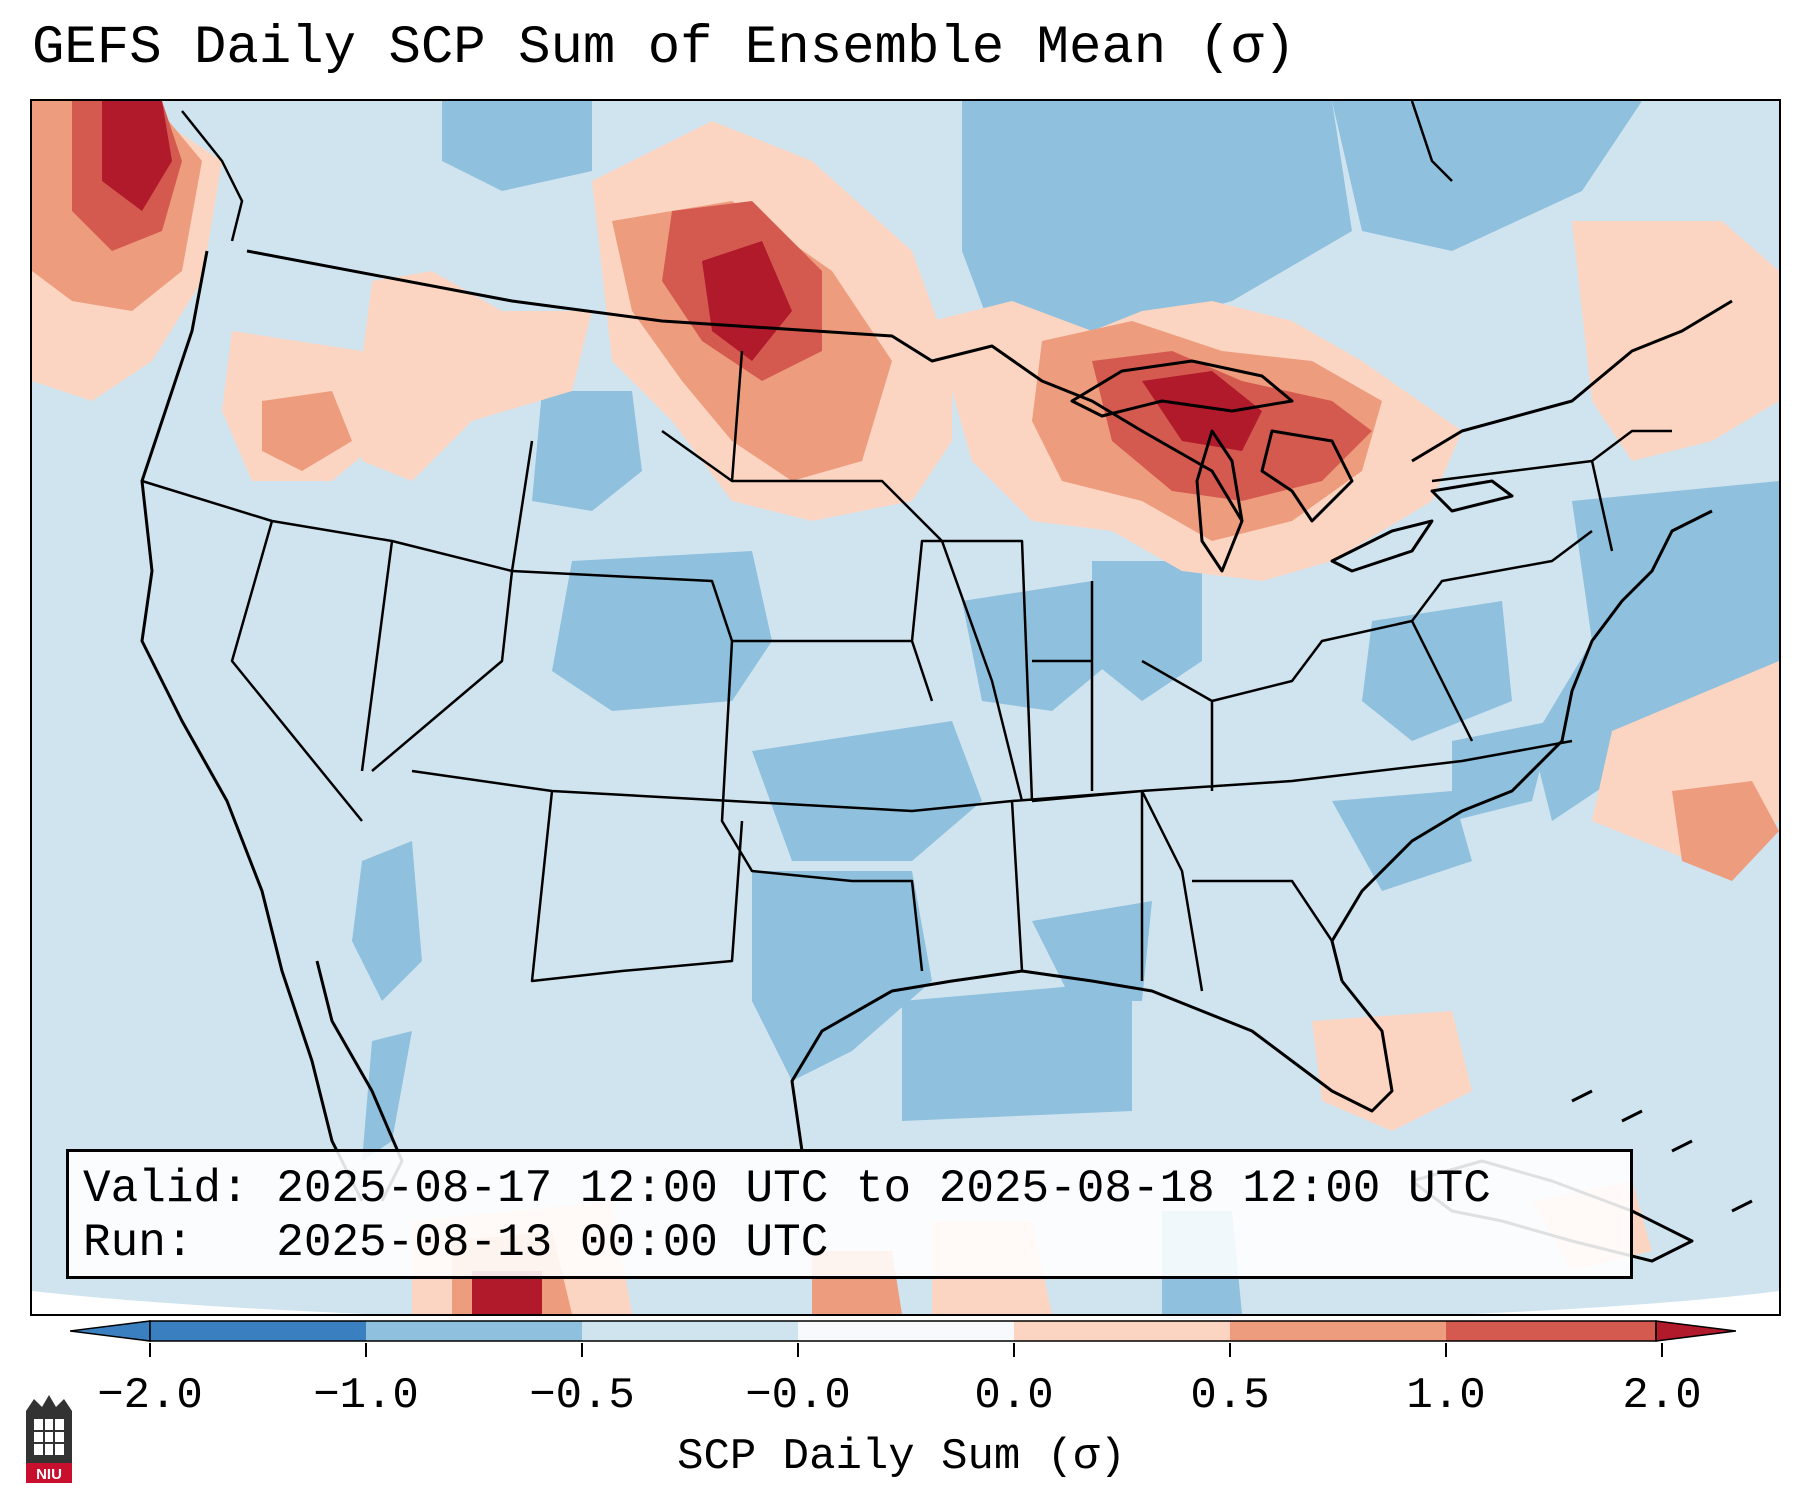 This screenshot has width=1803, height=1506. Describe the element at coordinates (150, 1396) in the screenshot. I see `tick-label: −2.0` at that location.